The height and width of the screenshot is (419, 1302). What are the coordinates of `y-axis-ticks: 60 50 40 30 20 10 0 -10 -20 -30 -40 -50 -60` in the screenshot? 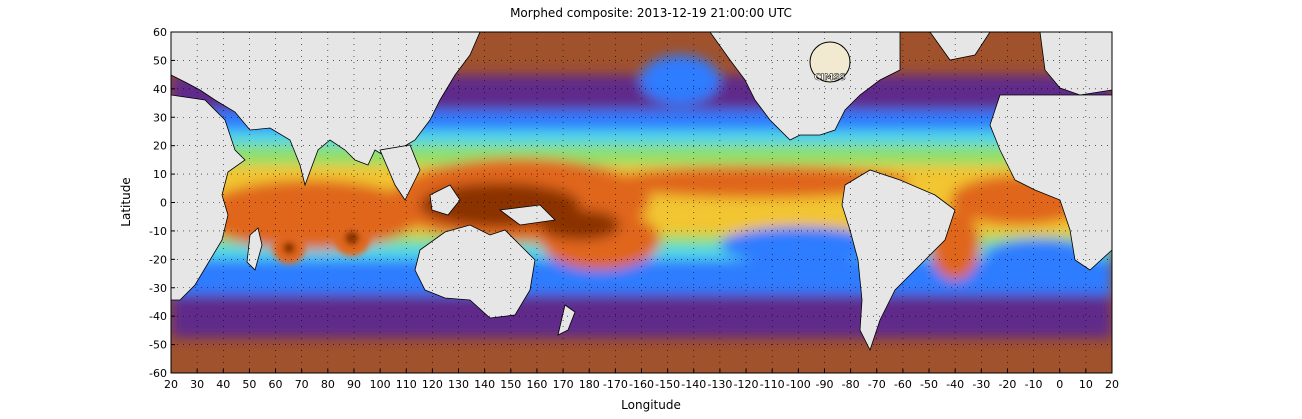 It's located at (162, 203).